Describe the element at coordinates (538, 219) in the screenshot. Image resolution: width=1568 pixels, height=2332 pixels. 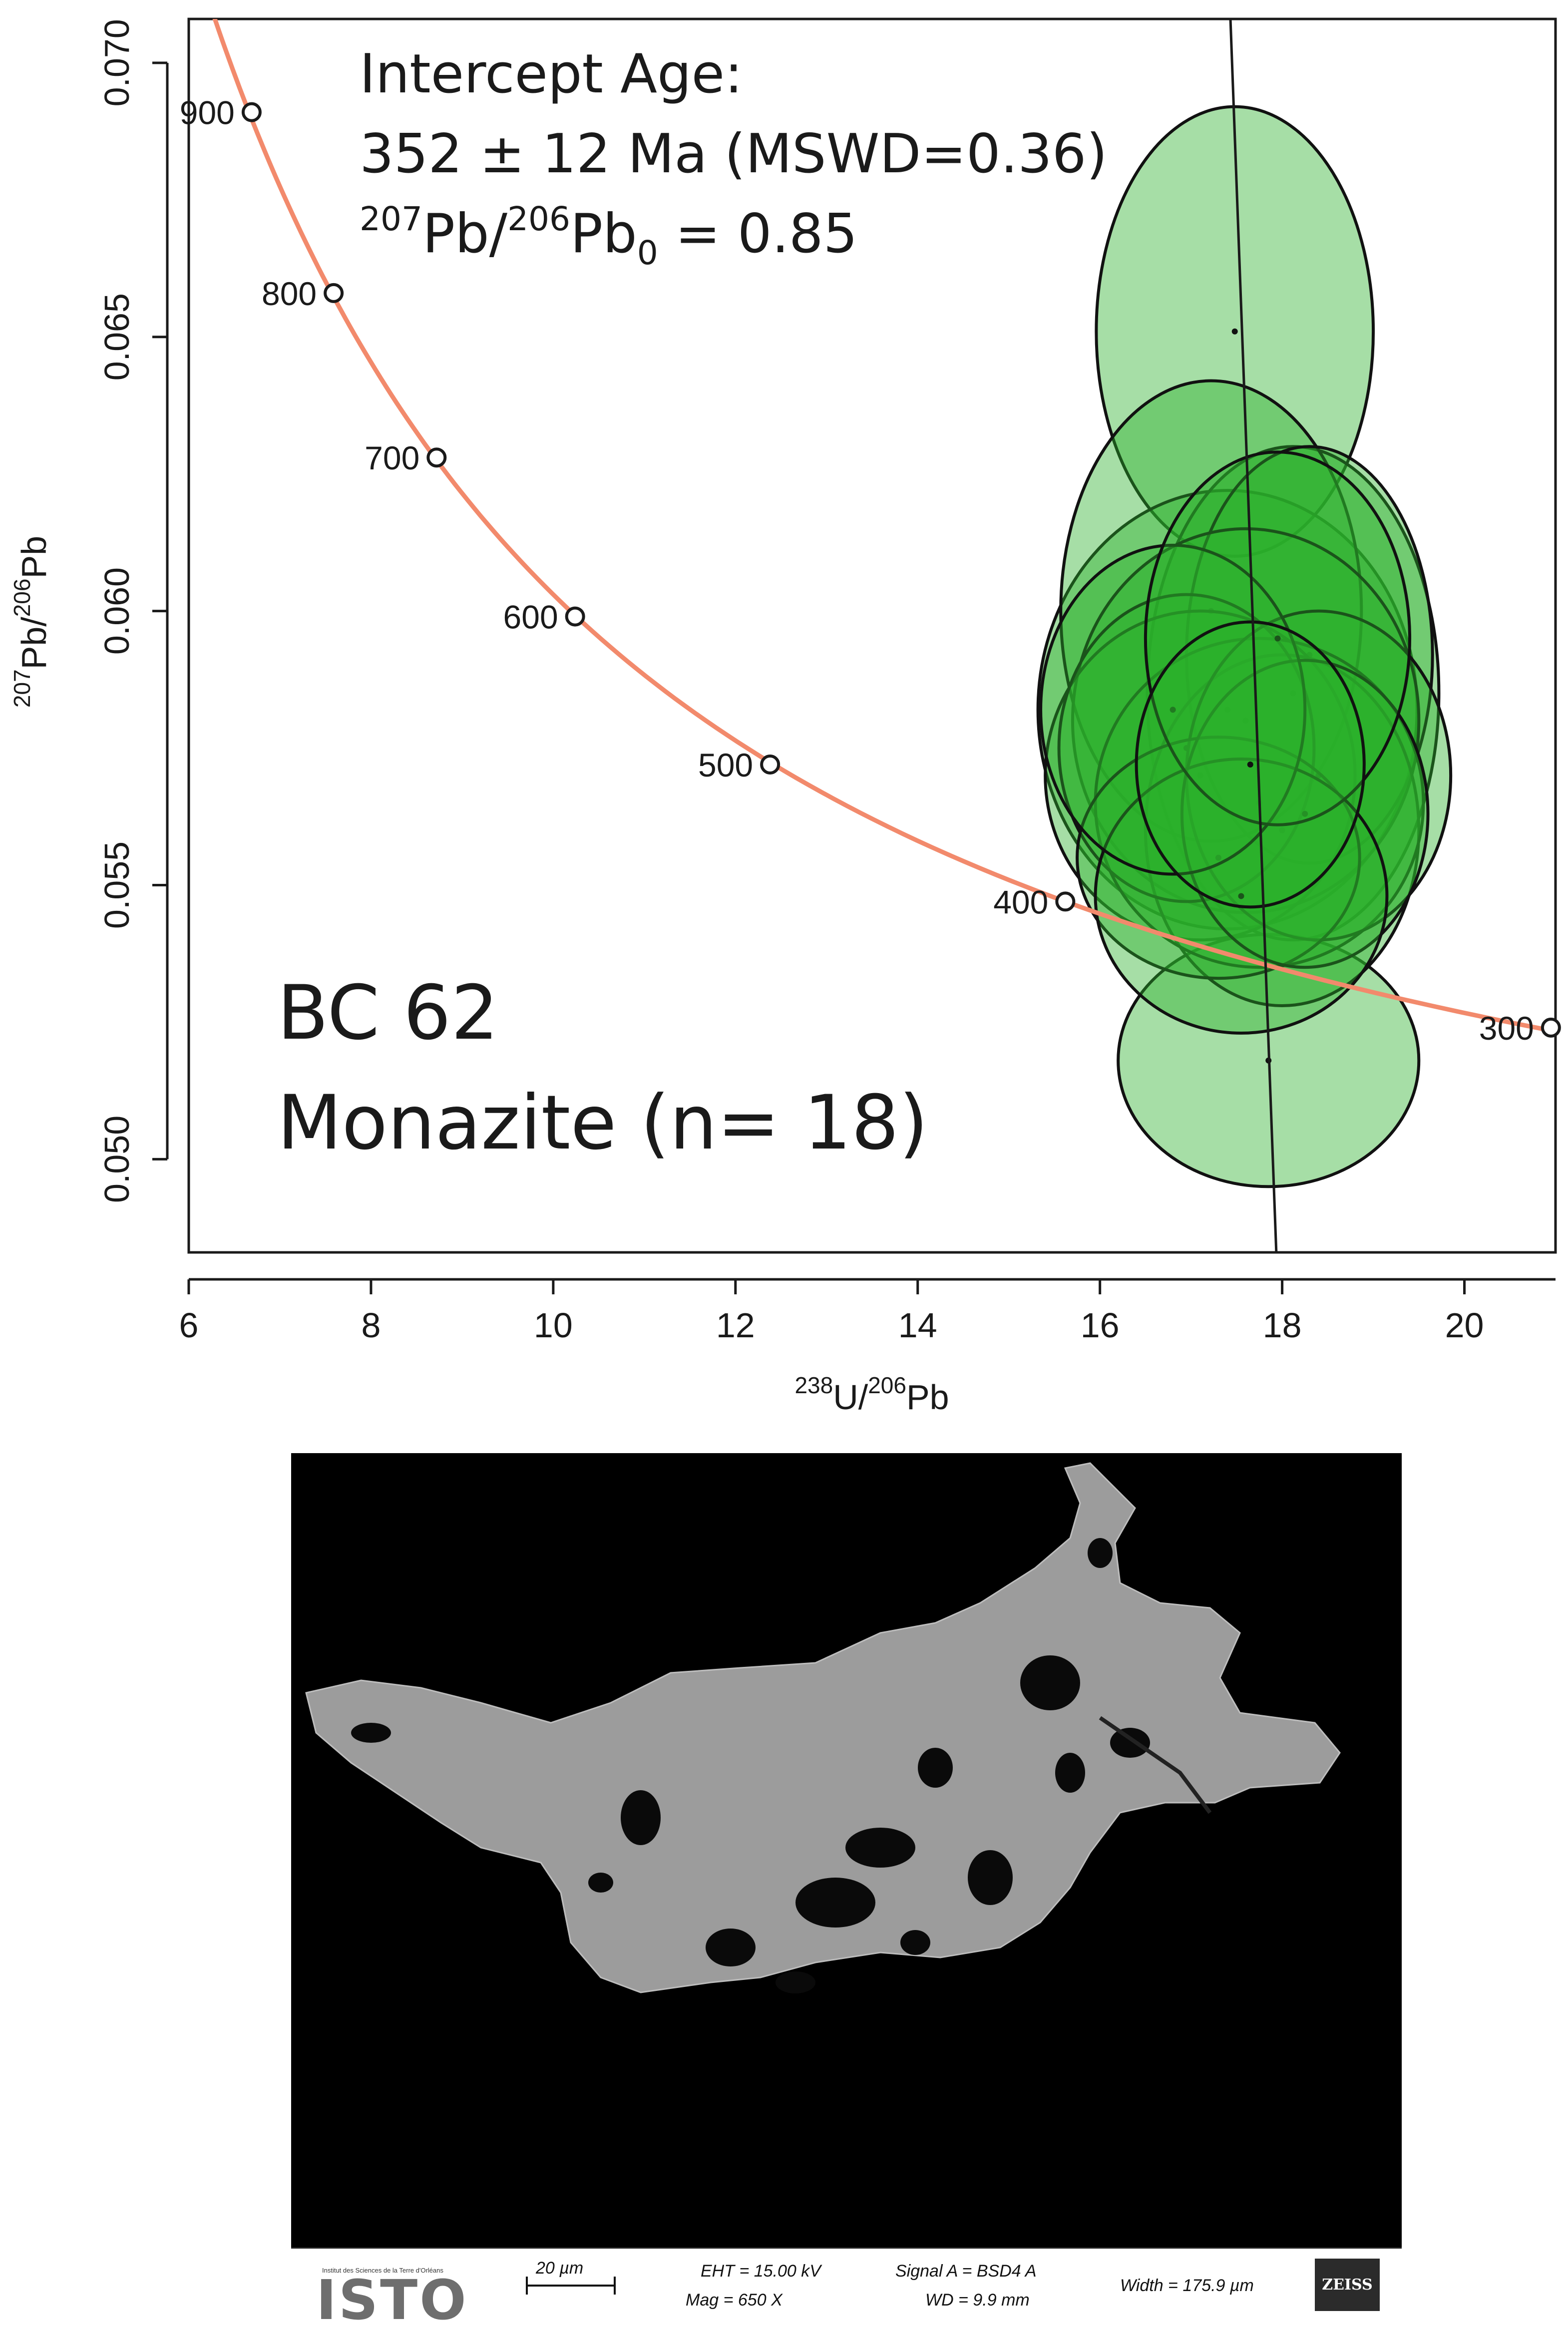
I see `initial-ratio-sup2: 206` at that location.